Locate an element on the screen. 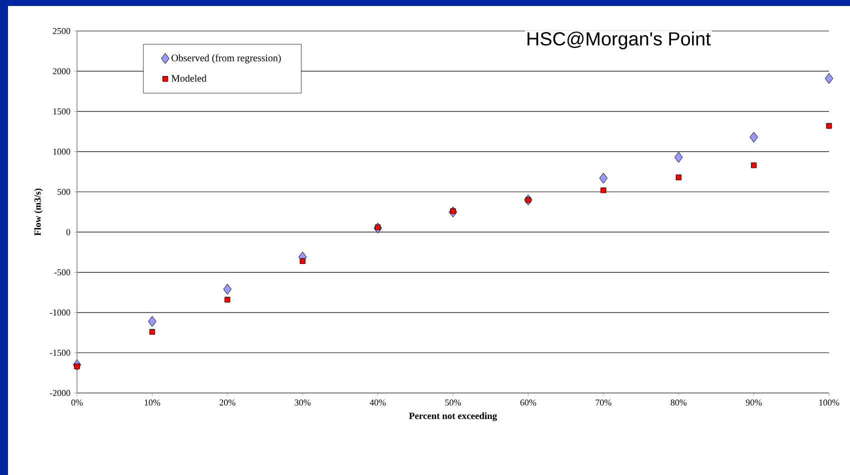 Image resolution: width=850 pixels, height=475 pixels. x-tick-label: 90% is located at coordinates (754, 403).